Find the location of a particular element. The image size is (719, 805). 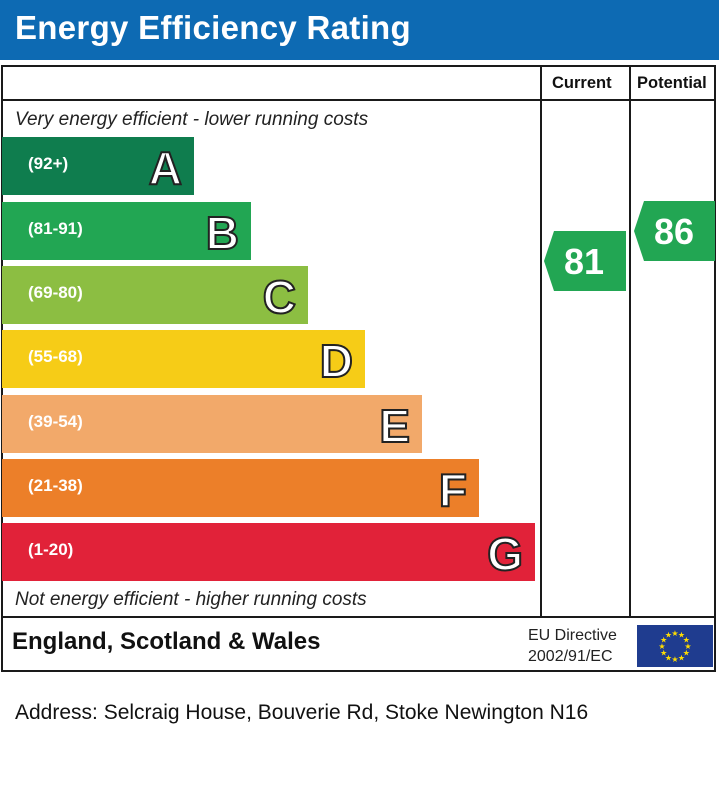

band-range-label: (55-68) is located at coordinates (55, 356).